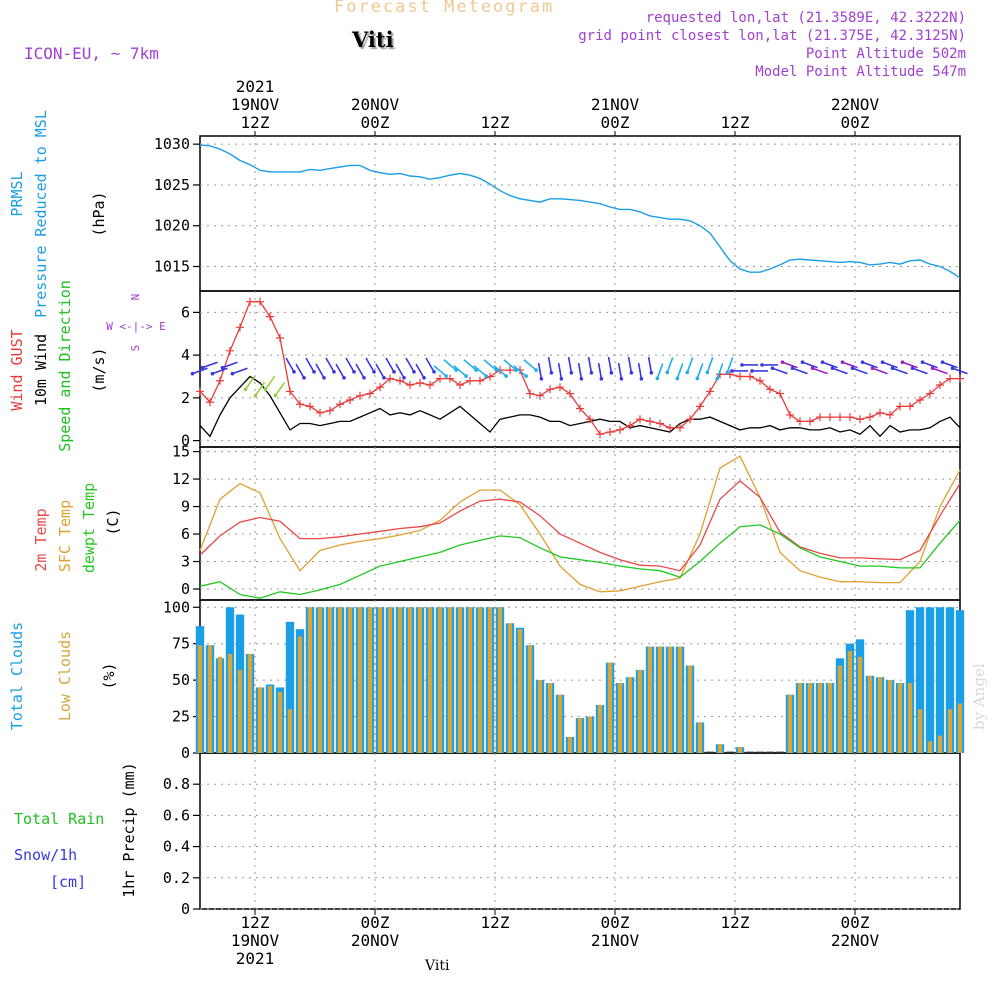  I want to click on wind-ytick-label: 2, so click(185, 398).